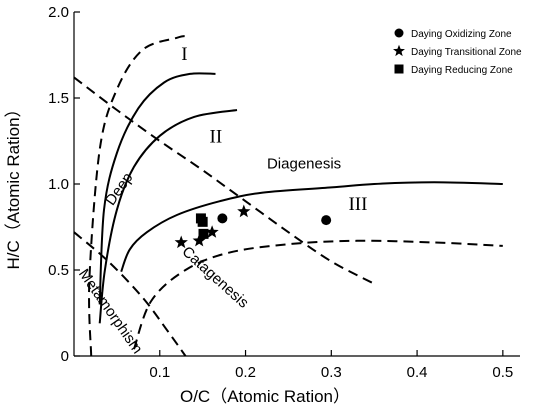  I want to click on legend-entry-label: Daying Oxidizing Zone, so click(461, 34).